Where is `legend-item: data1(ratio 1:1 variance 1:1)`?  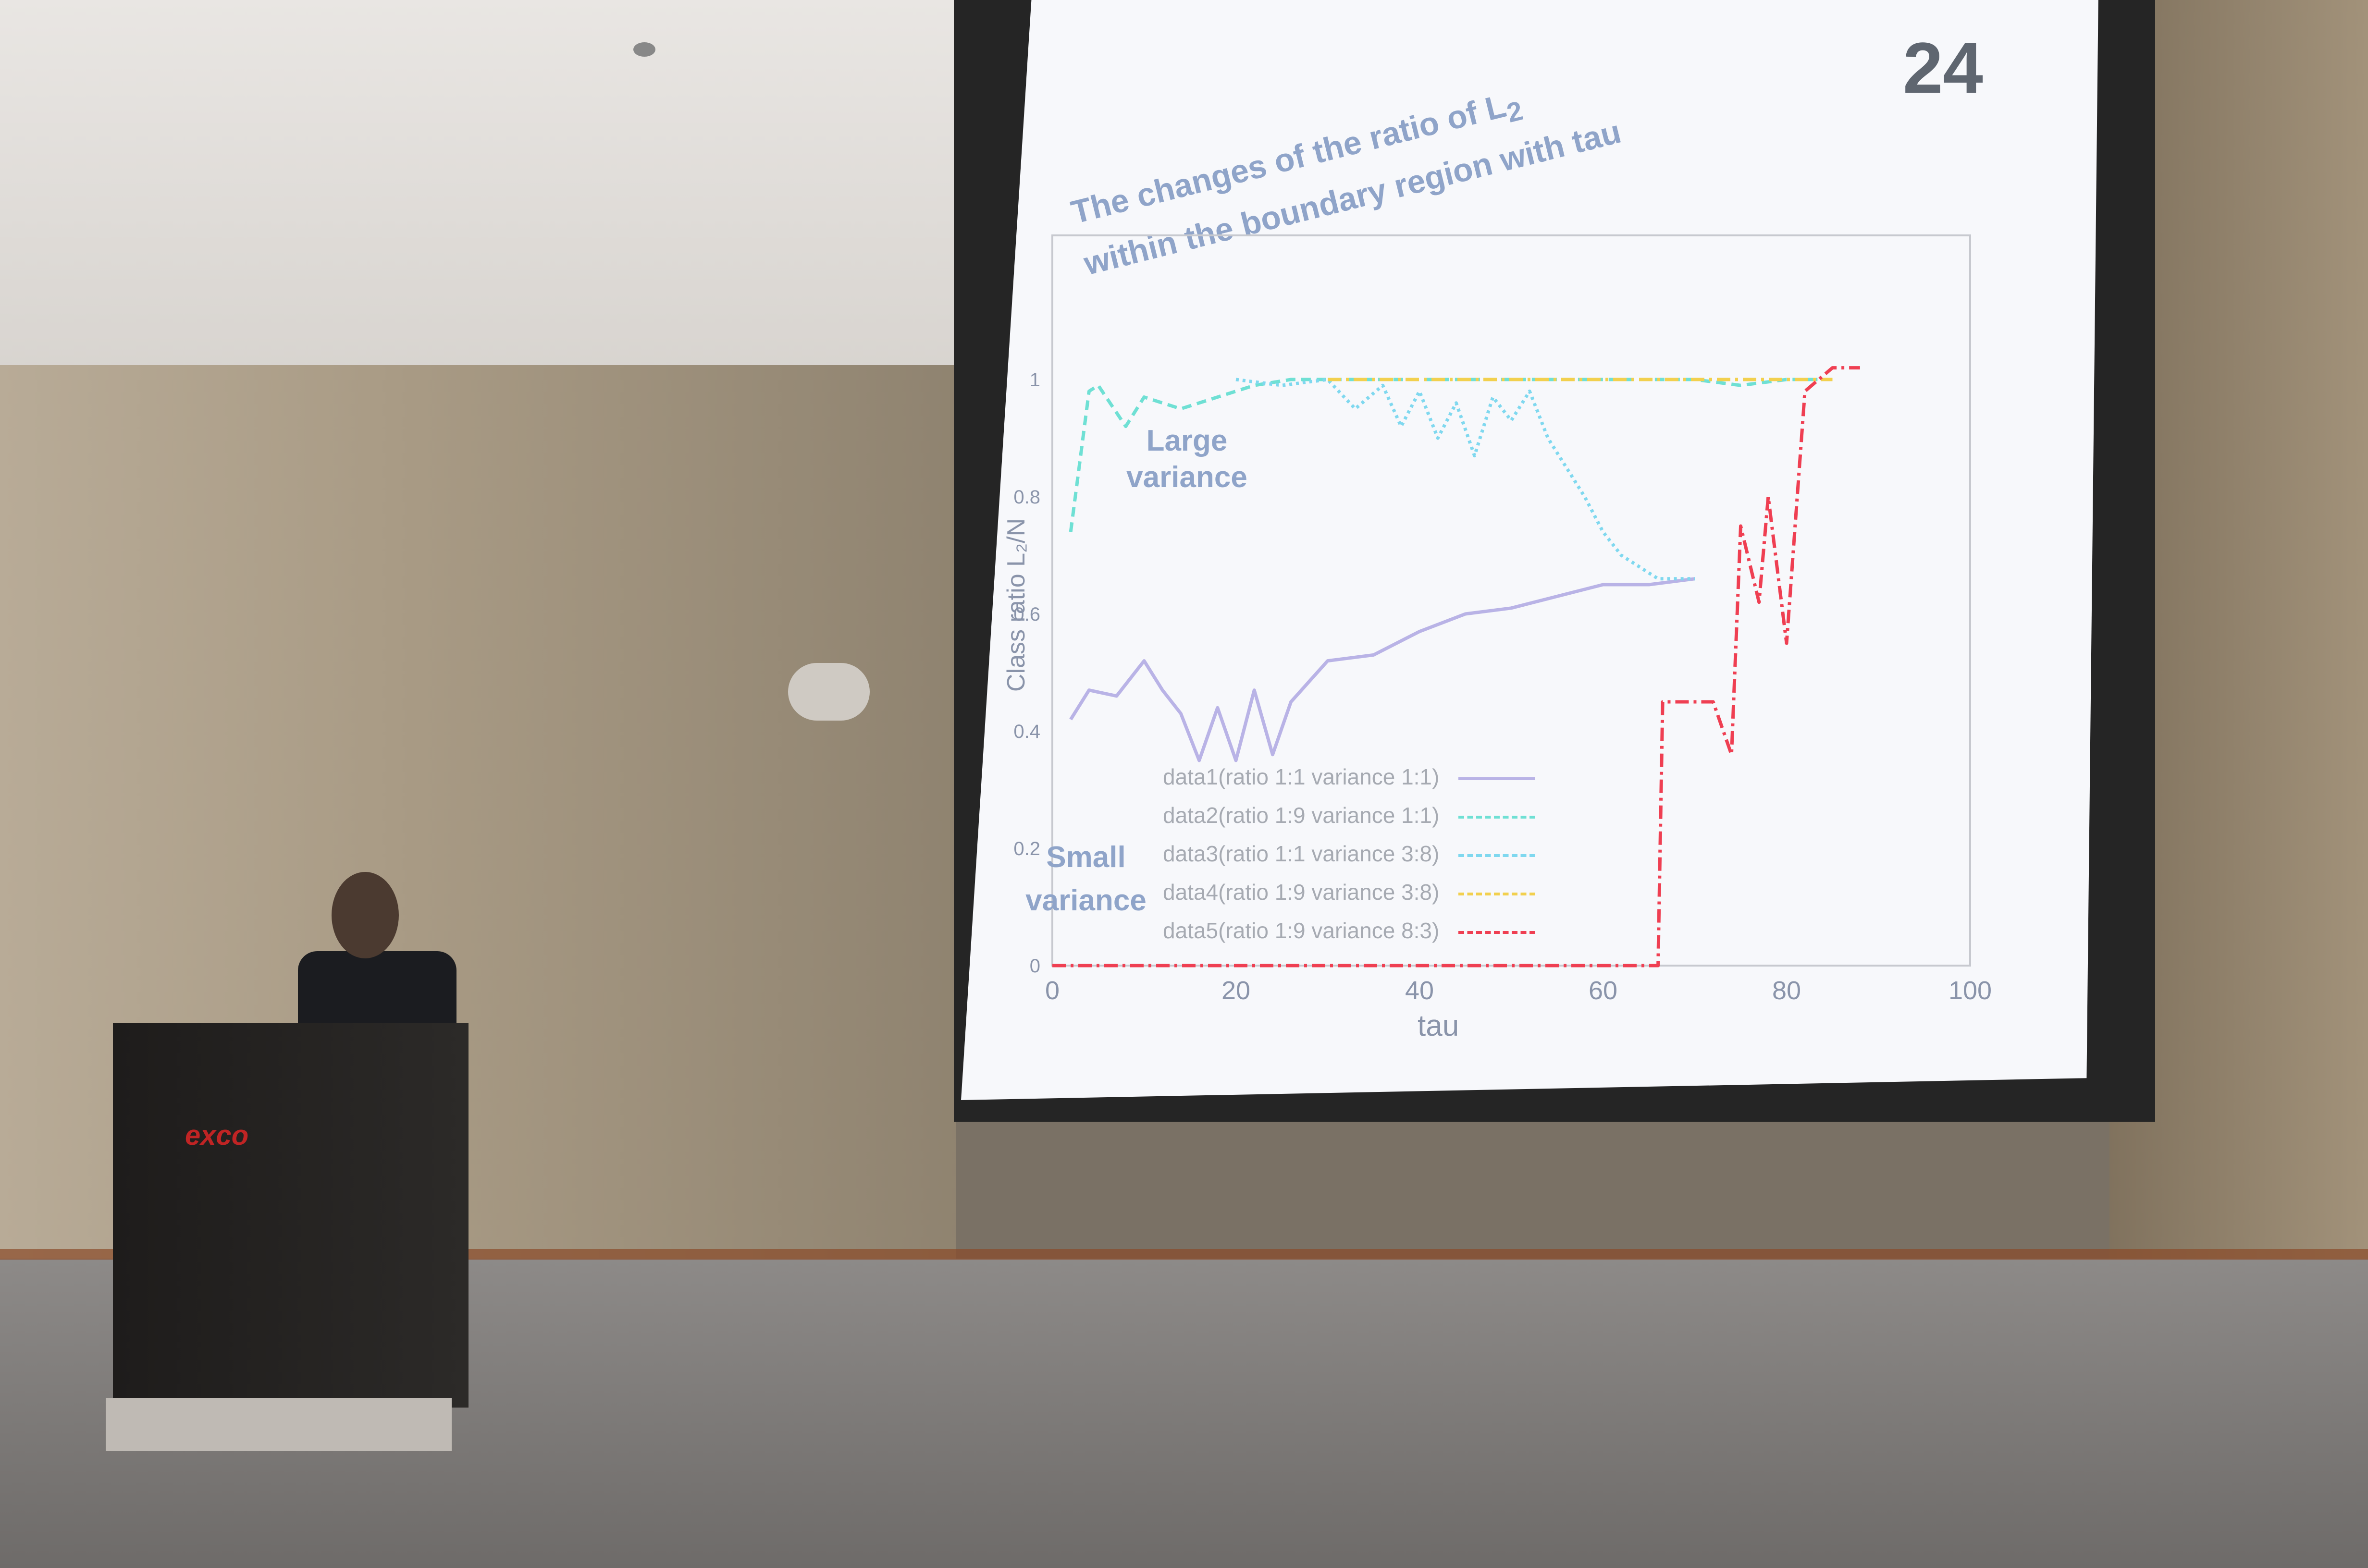
legend-item: data1(ratio 1:1 variance 1:1) is located at coordinates (1349, 777).